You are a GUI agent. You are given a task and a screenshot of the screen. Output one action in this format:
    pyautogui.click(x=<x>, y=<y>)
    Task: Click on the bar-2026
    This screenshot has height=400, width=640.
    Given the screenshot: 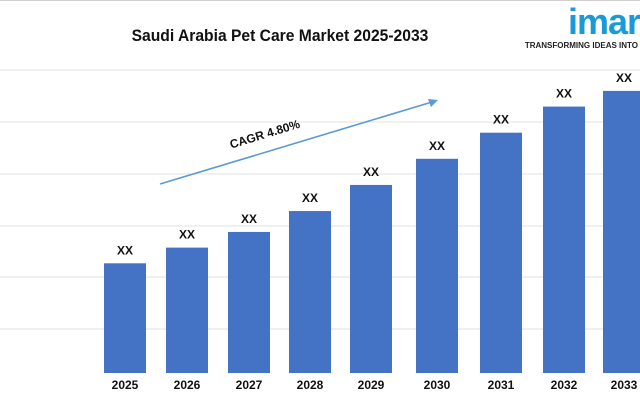 What is the action you would take?
    pyautogui.click(x=187, y=310)
    